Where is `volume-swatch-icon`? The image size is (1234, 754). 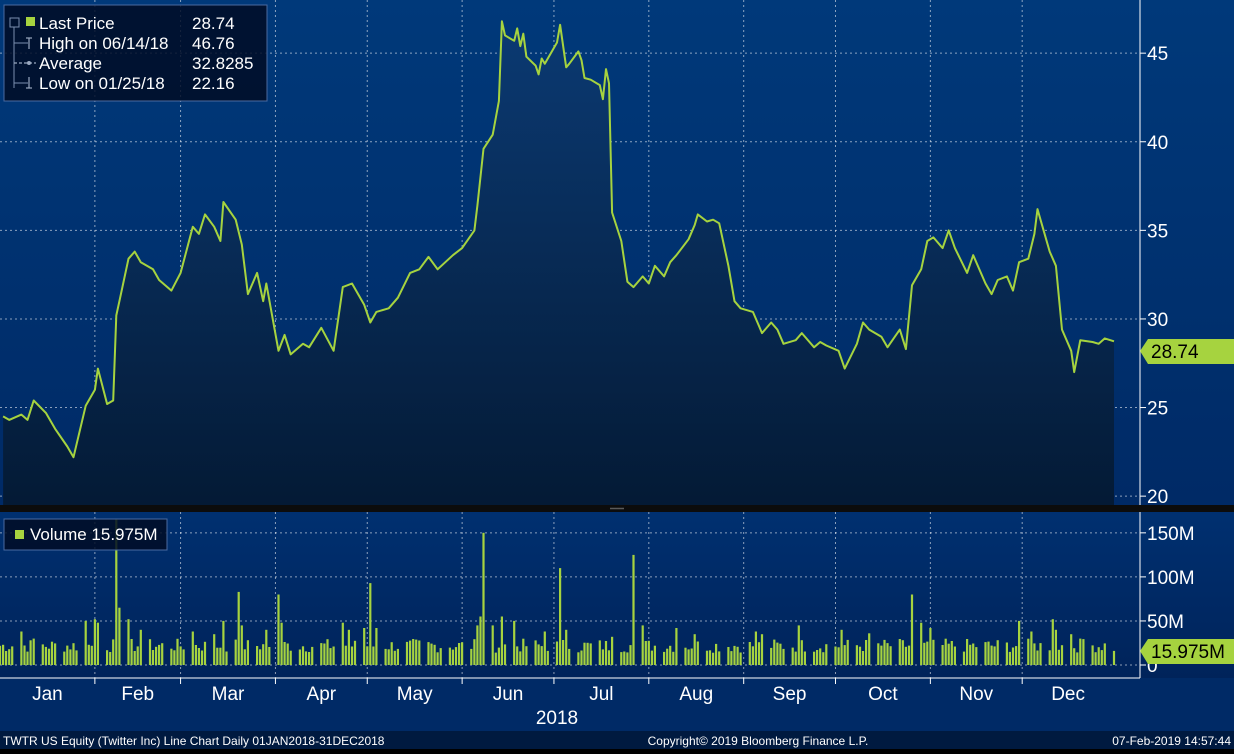
volume-swatch-icon is located at coordinates (19, 534).